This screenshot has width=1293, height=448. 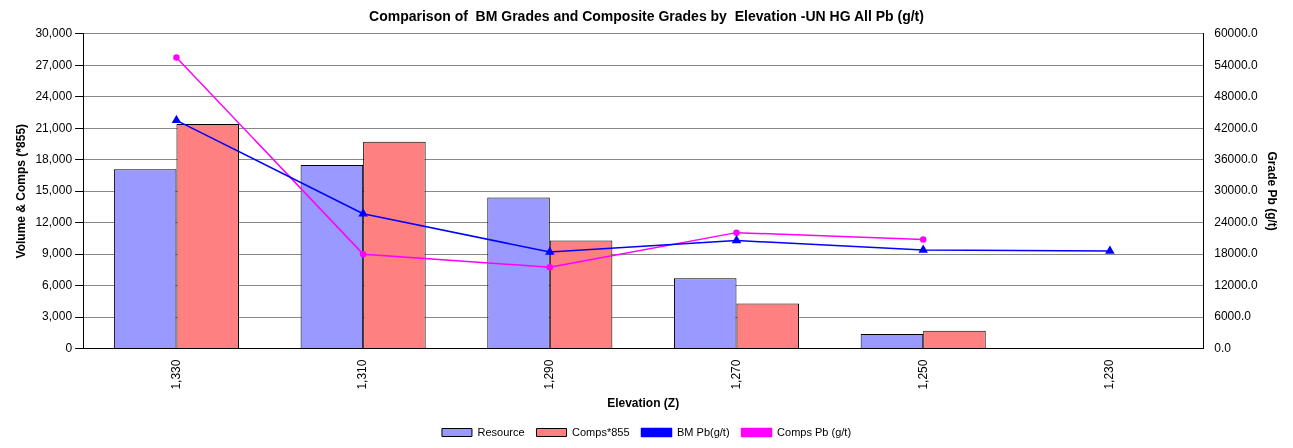 I want to click on y2-tick-label: 24000.0, so click(x=1236, y=221).